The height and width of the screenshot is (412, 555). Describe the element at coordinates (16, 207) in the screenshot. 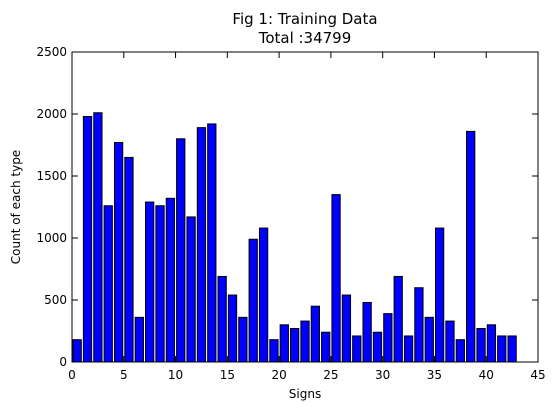

I see `y-axis-label: Count of each type` at that location.